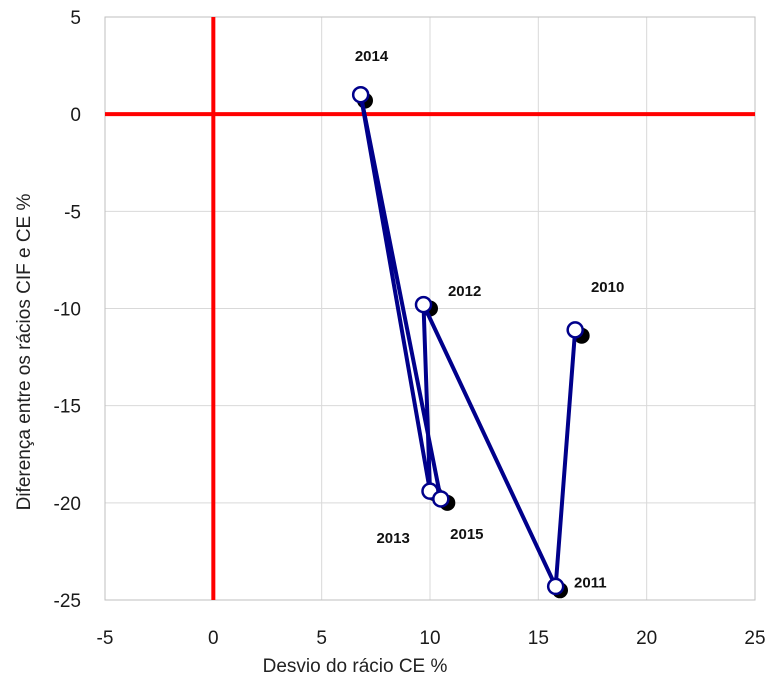  Describe the element at coordinates (646, 638) in the screenshot. I see `x-tick-label: 20` at that location.